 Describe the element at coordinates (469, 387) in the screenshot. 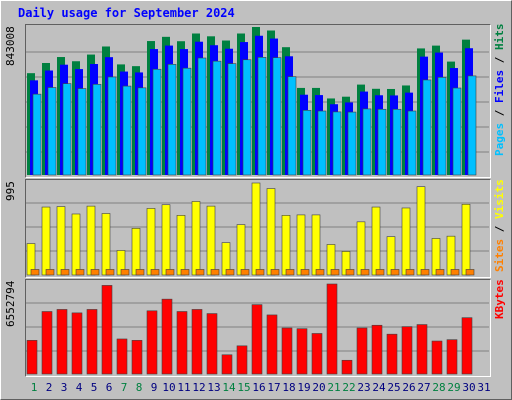

I see `x-tick-label: 30` at that location.